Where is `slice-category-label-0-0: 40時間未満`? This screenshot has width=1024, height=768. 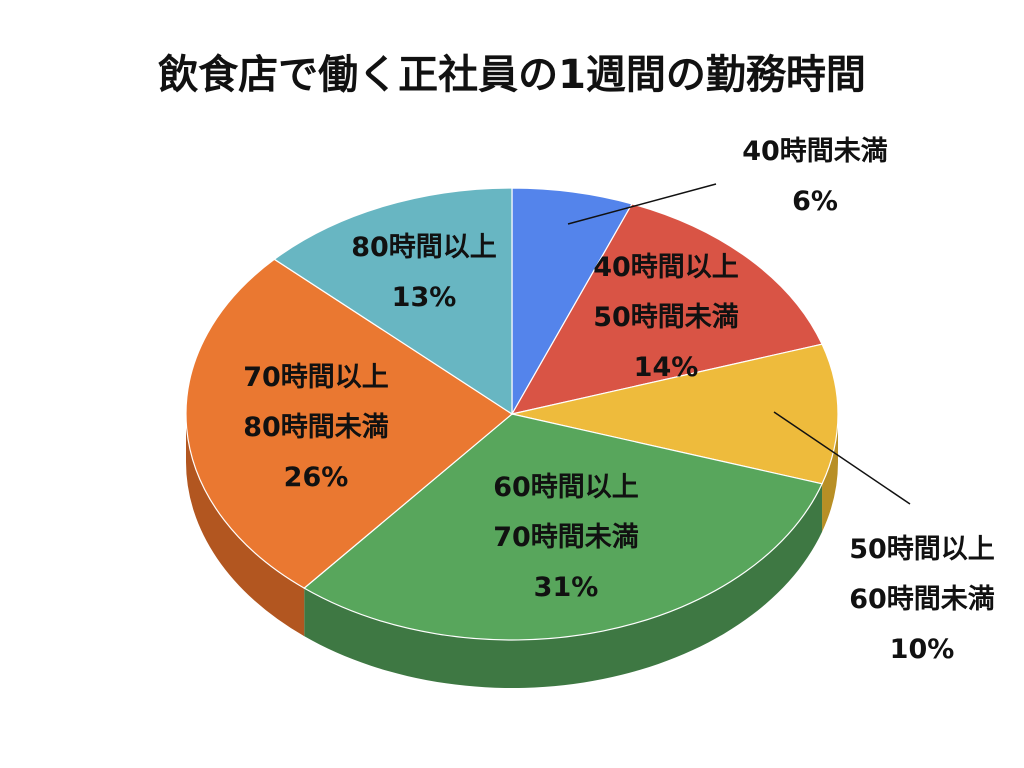
slice-category-label-0-0: 40時間未満 is located at coordinates (815, 151).